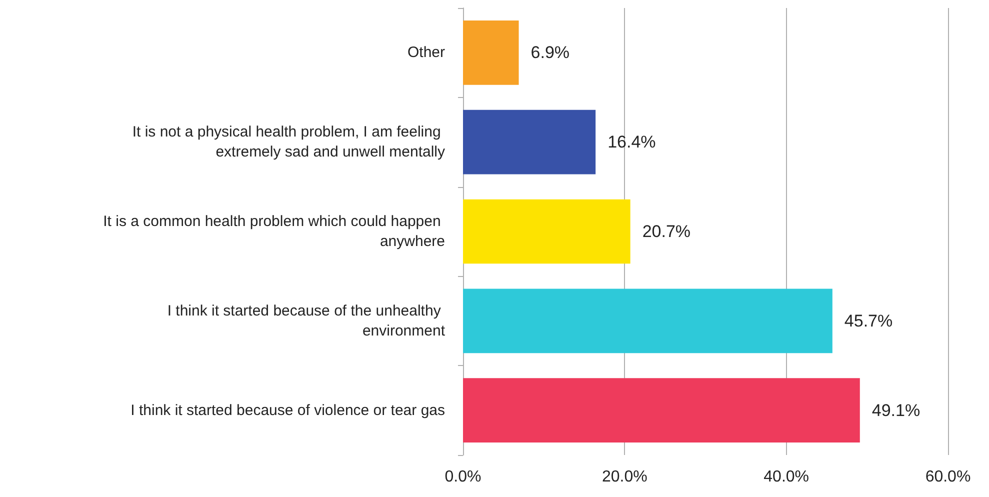 Image resolution: width=989 pixels, height=497 pixels. What do you see at coordinates (463, 477) in the screenshot?
I see `x-tick-label: 0.0%` at bounding box center [463, 477].